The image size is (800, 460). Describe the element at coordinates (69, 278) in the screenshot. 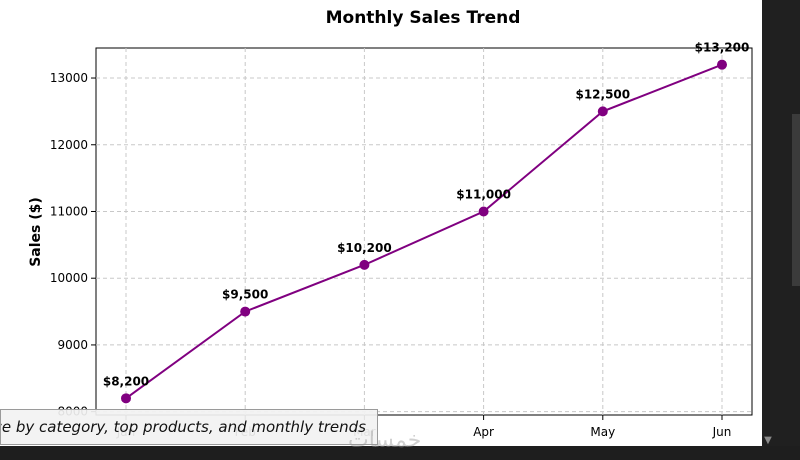

I see `y-tick-label: 10000` at that location.